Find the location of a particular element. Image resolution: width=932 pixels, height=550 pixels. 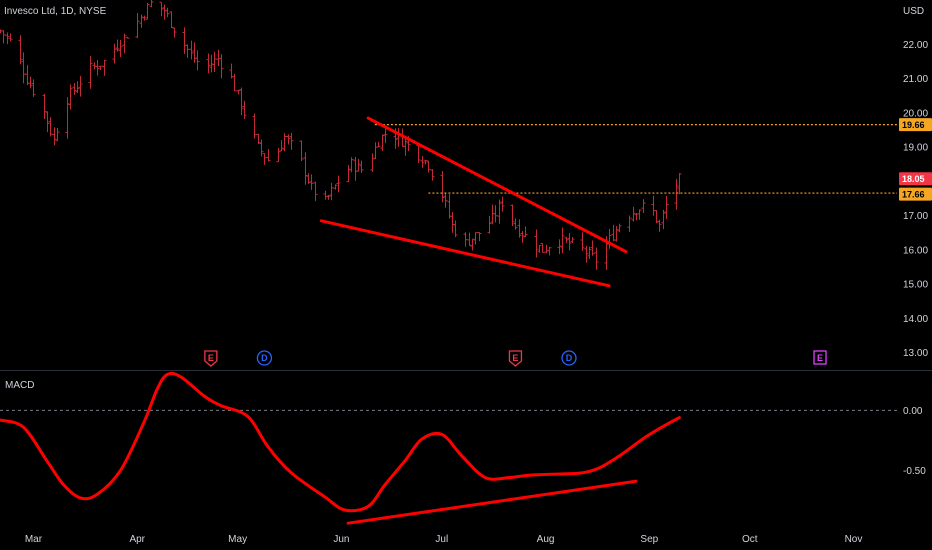

macd-trendline is located at coordinates (492, 502).